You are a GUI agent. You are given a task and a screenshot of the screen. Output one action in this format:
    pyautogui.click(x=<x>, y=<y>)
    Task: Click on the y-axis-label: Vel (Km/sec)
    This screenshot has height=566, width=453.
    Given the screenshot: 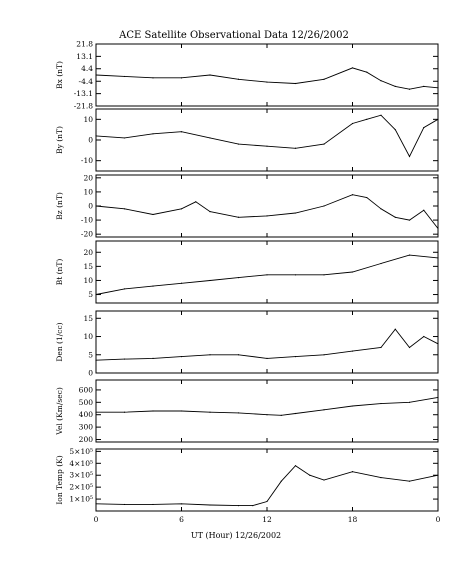 What is the action you would take?
    pyautogui.click(x=59, y=411)
    